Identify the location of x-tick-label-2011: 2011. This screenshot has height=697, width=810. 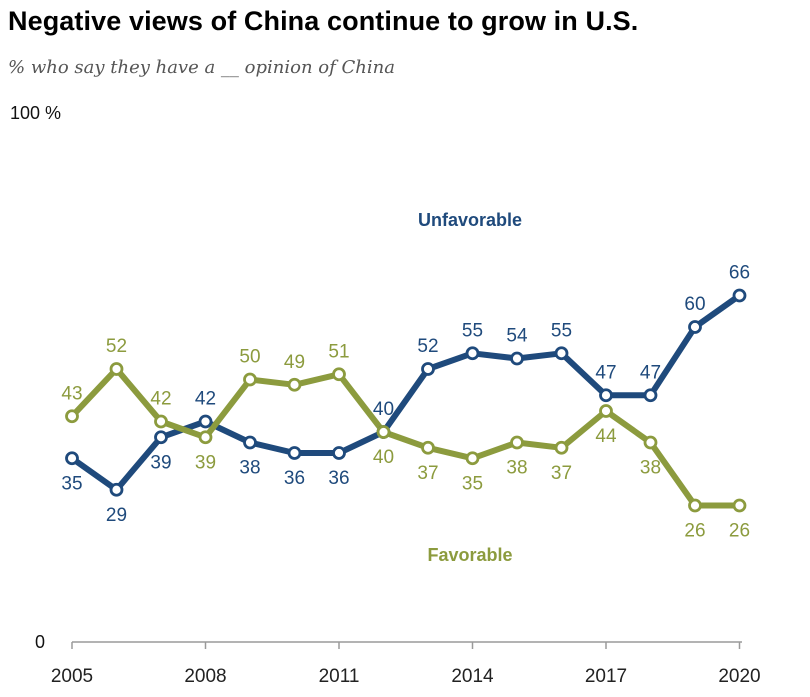
(339, 676).